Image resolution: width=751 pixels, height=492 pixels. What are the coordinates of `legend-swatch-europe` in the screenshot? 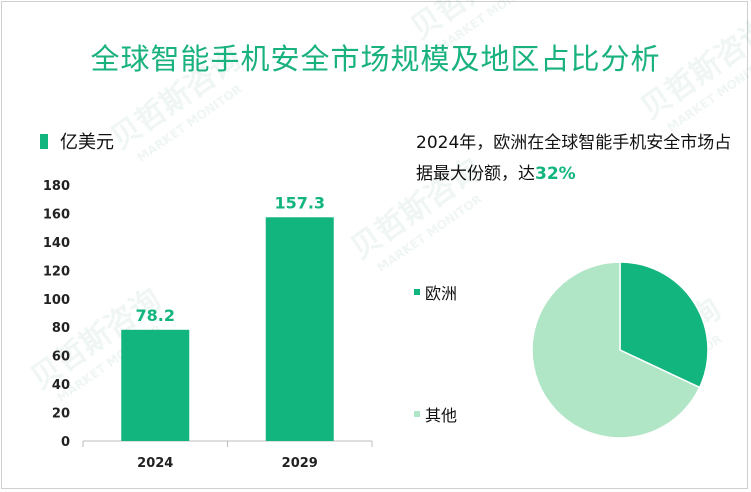 It's located at (417, 292).